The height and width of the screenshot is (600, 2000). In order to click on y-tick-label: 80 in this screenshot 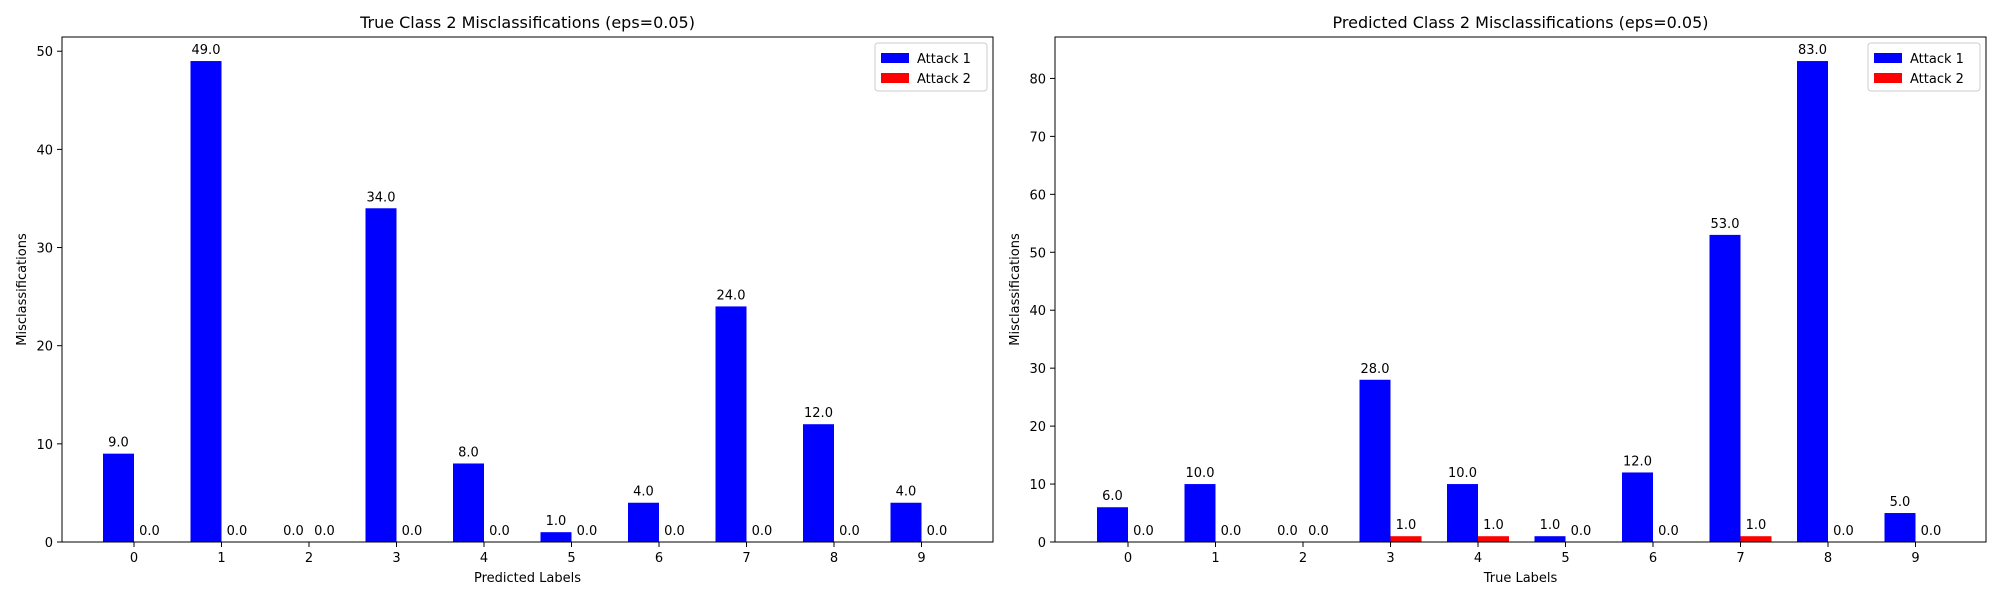, I will do `click(1037, 79)`.